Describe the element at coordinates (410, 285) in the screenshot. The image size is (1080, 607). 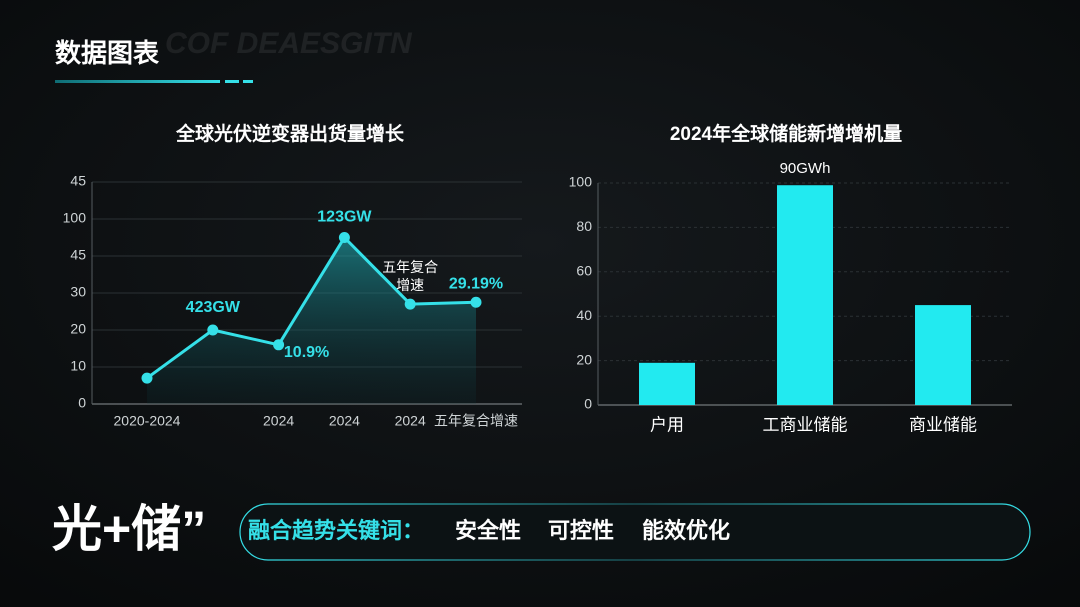
I see `annotation: 增速` at that location.